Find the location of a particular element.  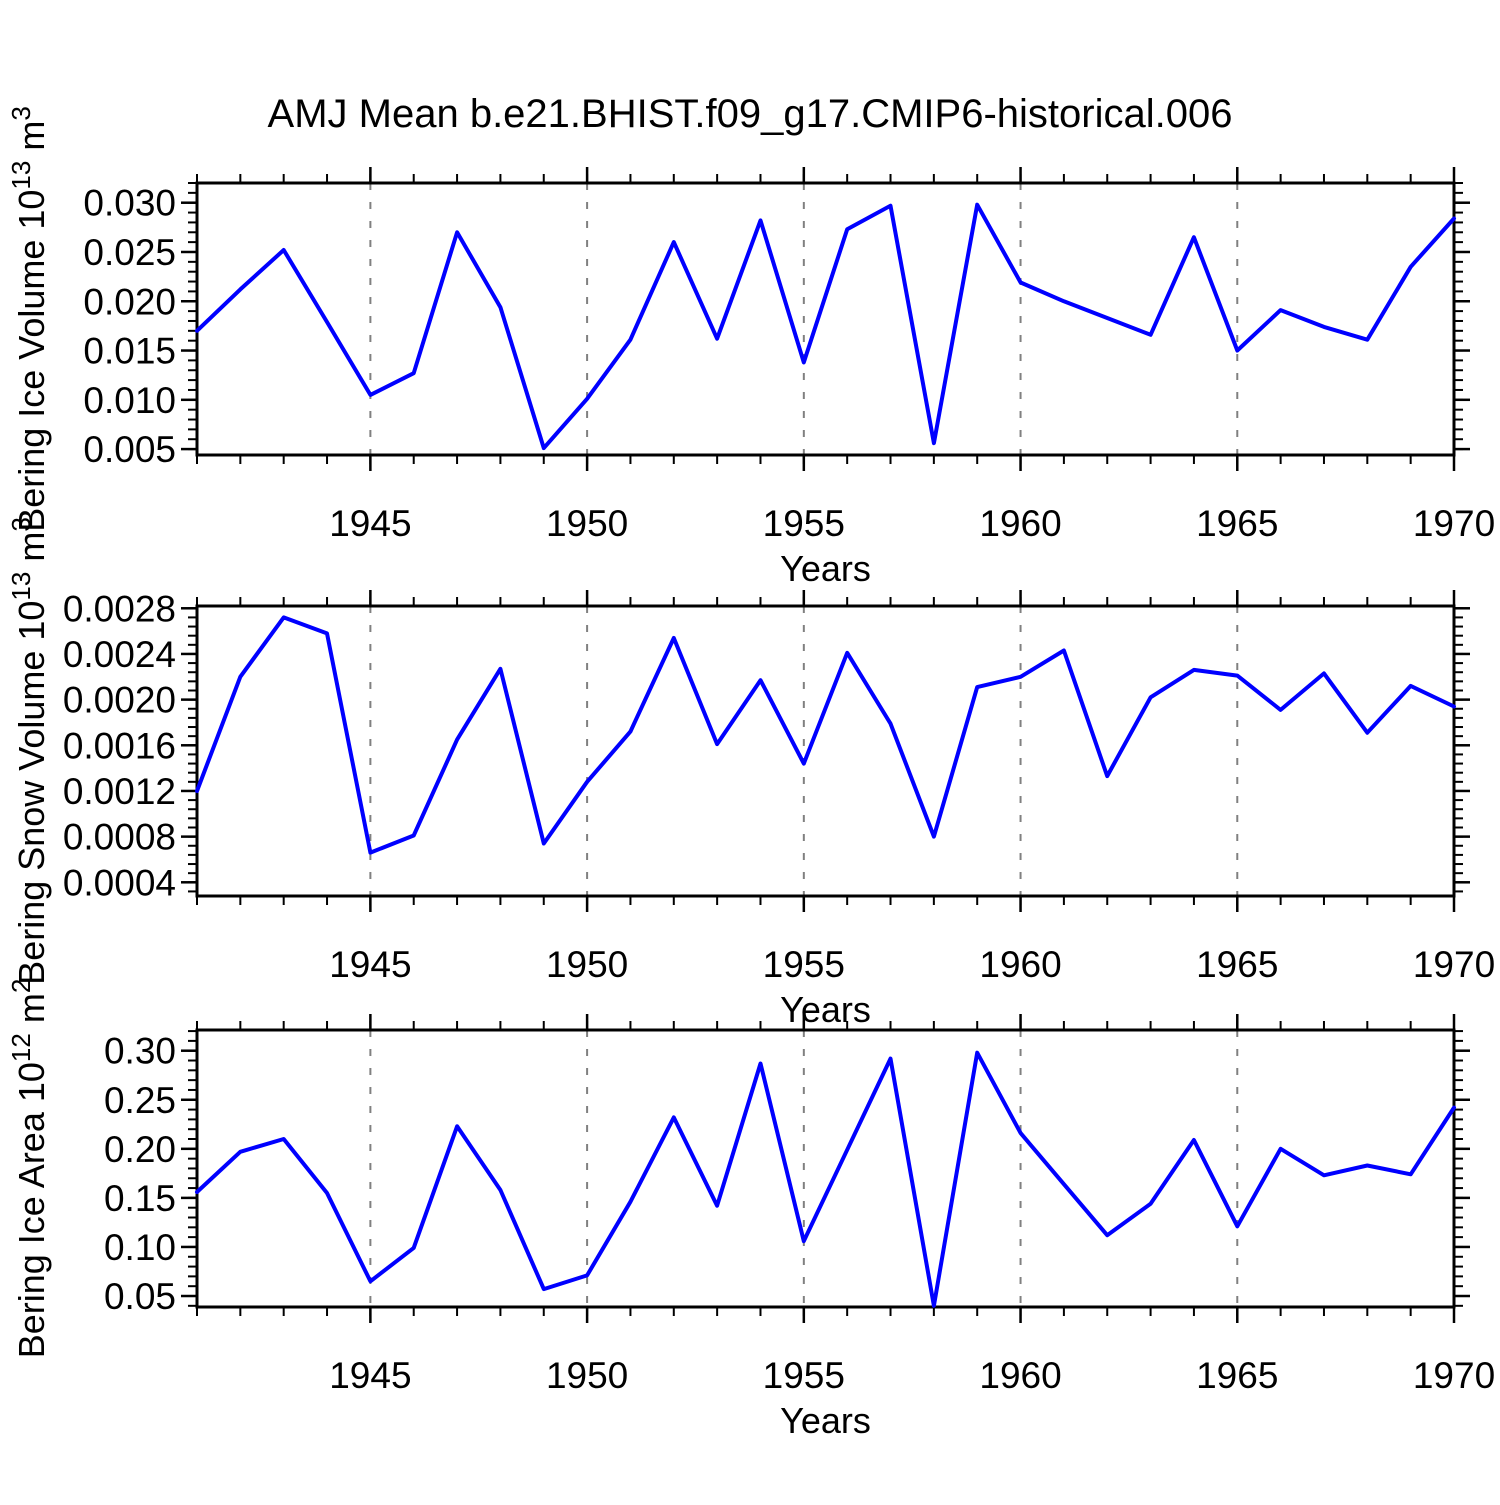

y-tick-label: 0.020 is located at coordinates (129, 301).